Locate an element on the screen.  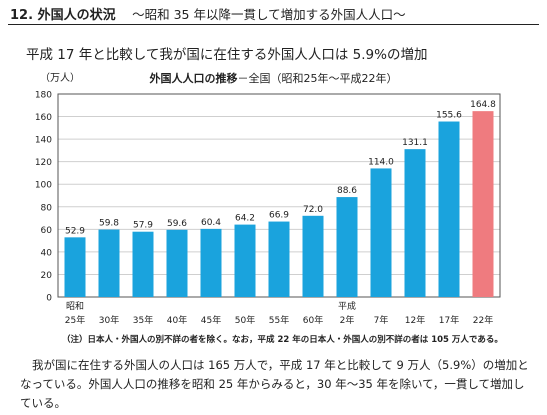
section-title: 12. 外国人の状況 ～昭和 35 年以降一貫して増加する外国人人口～ is located at coordinates (208, 13).